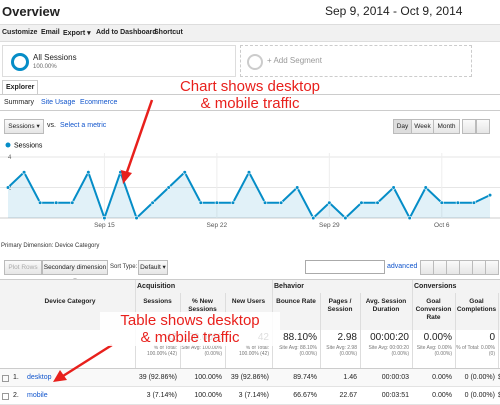 The height and width of the screenshot is (405, 500). Describe the element at coordinates (492, 267) in the screenshot. I see `view-button` at that location.